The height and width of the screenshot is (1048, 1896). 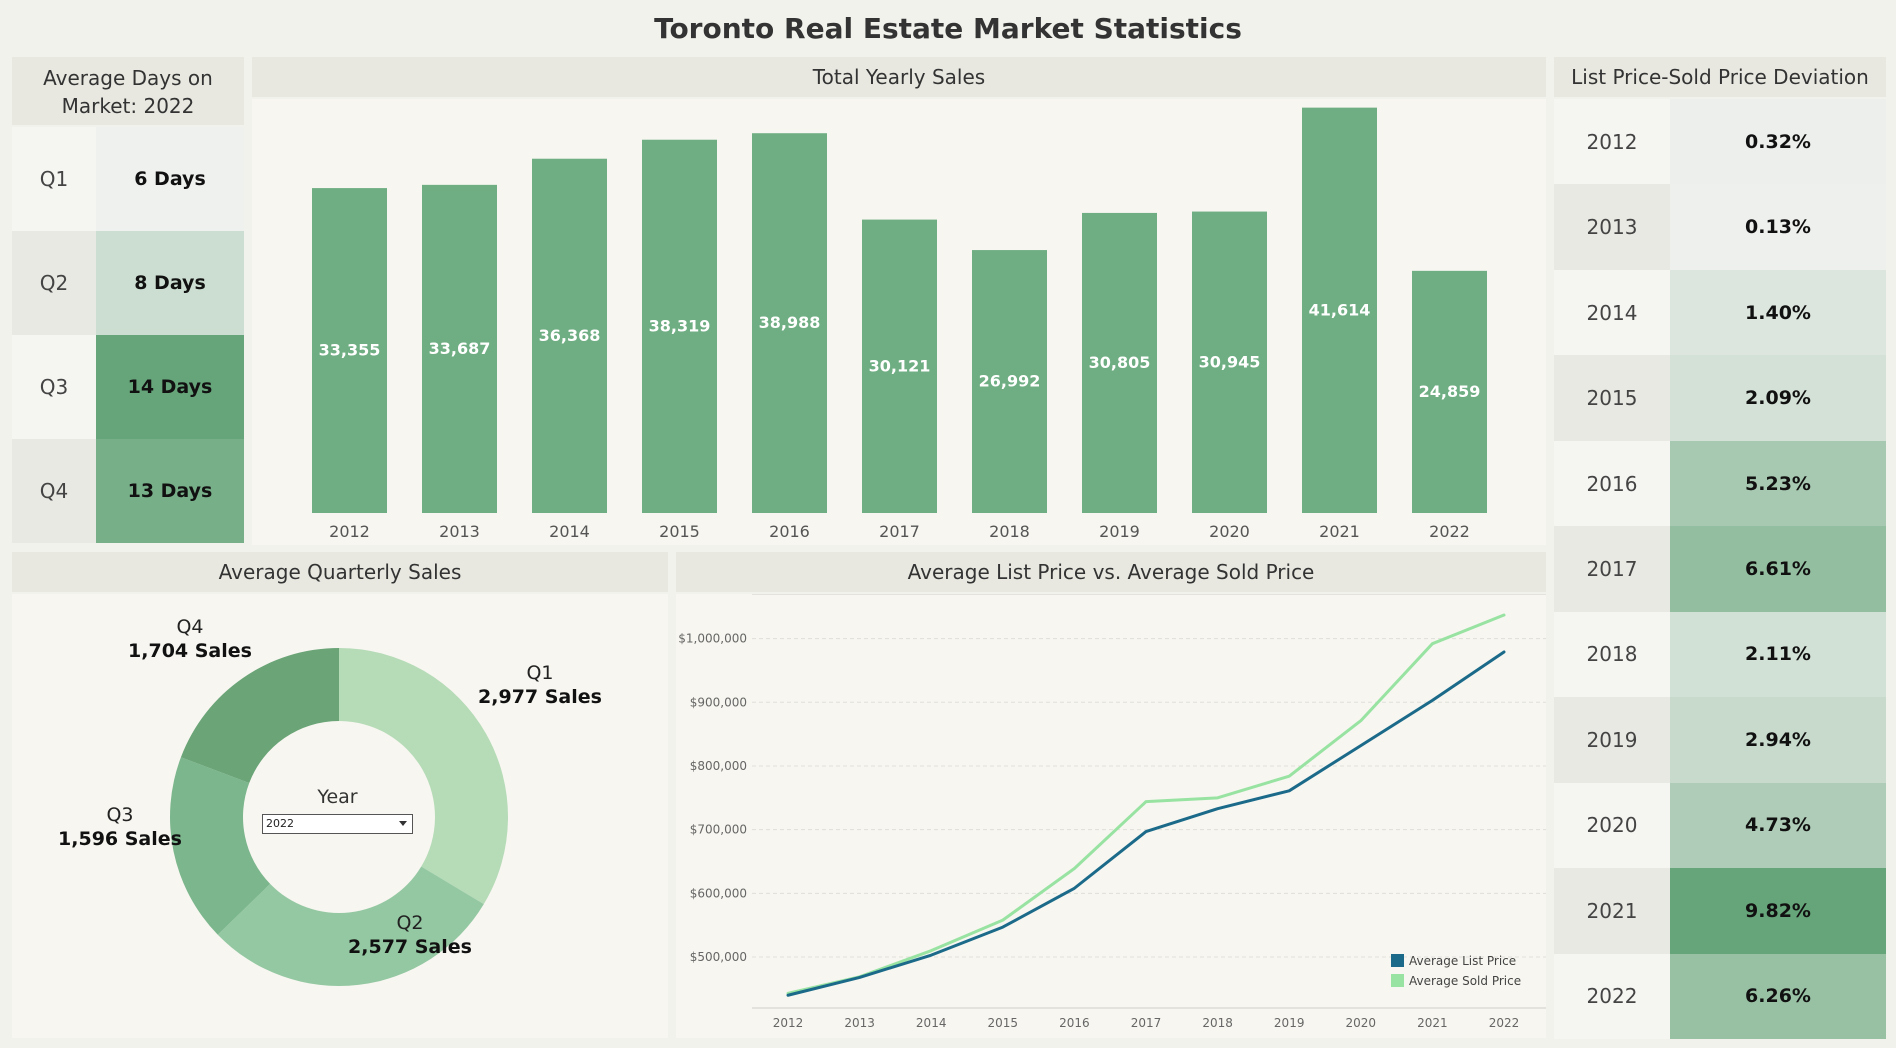 What do you see at coordinates (189, 627) in the screenshot?
I see `slice-name-label: Q4` at bounding box center [189, 627].